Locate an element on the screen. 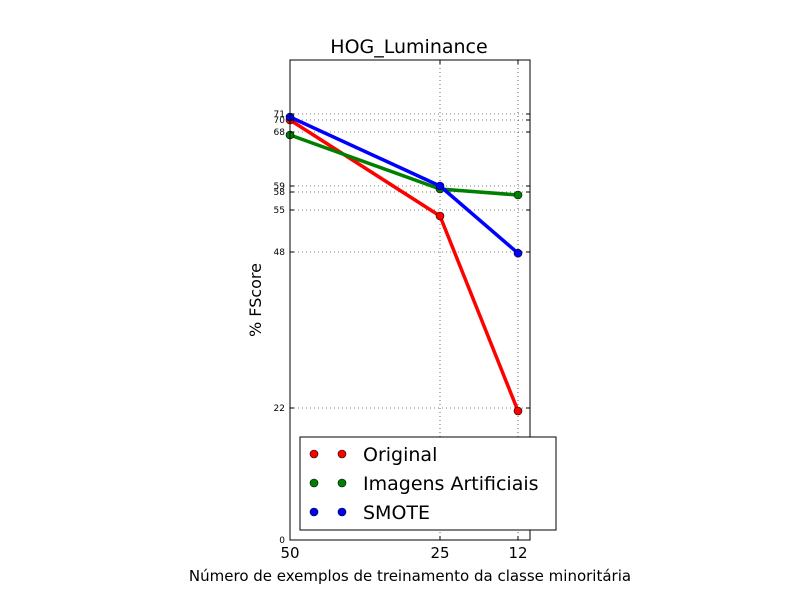 This screenshot has width=800, height=600. y-tick-label: 22 is located at coordinates (279, 409).